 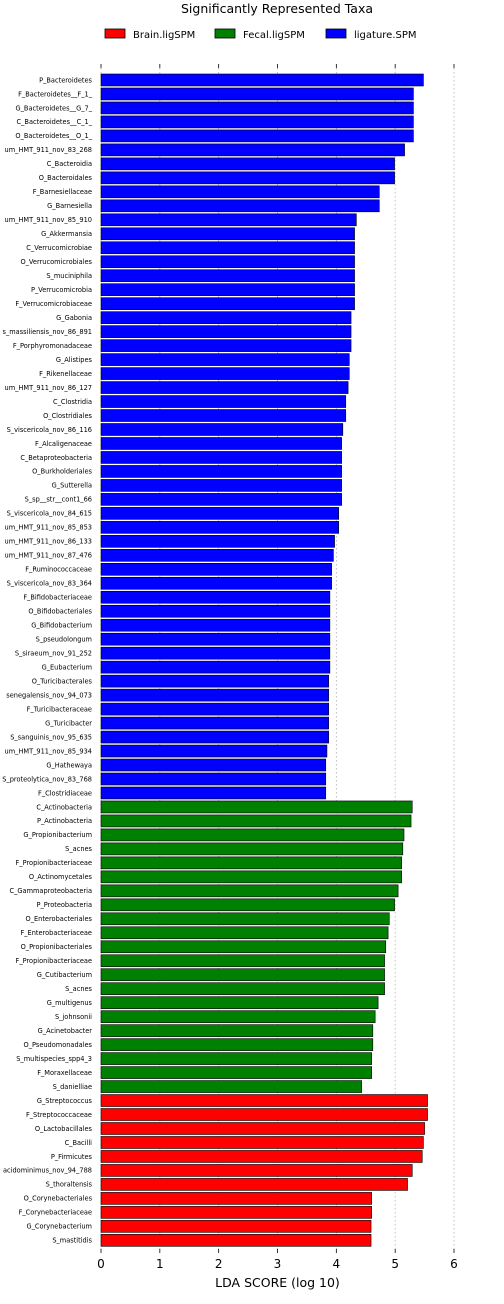 I want to click on x-tick-label: 1, so click(x=160, y=1264).